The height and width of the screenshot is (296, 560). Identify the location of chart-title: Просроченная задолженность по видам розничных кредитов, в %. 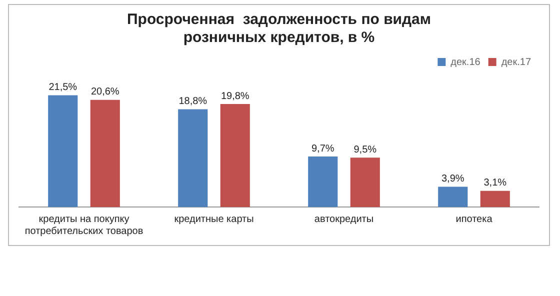
(279, 28).